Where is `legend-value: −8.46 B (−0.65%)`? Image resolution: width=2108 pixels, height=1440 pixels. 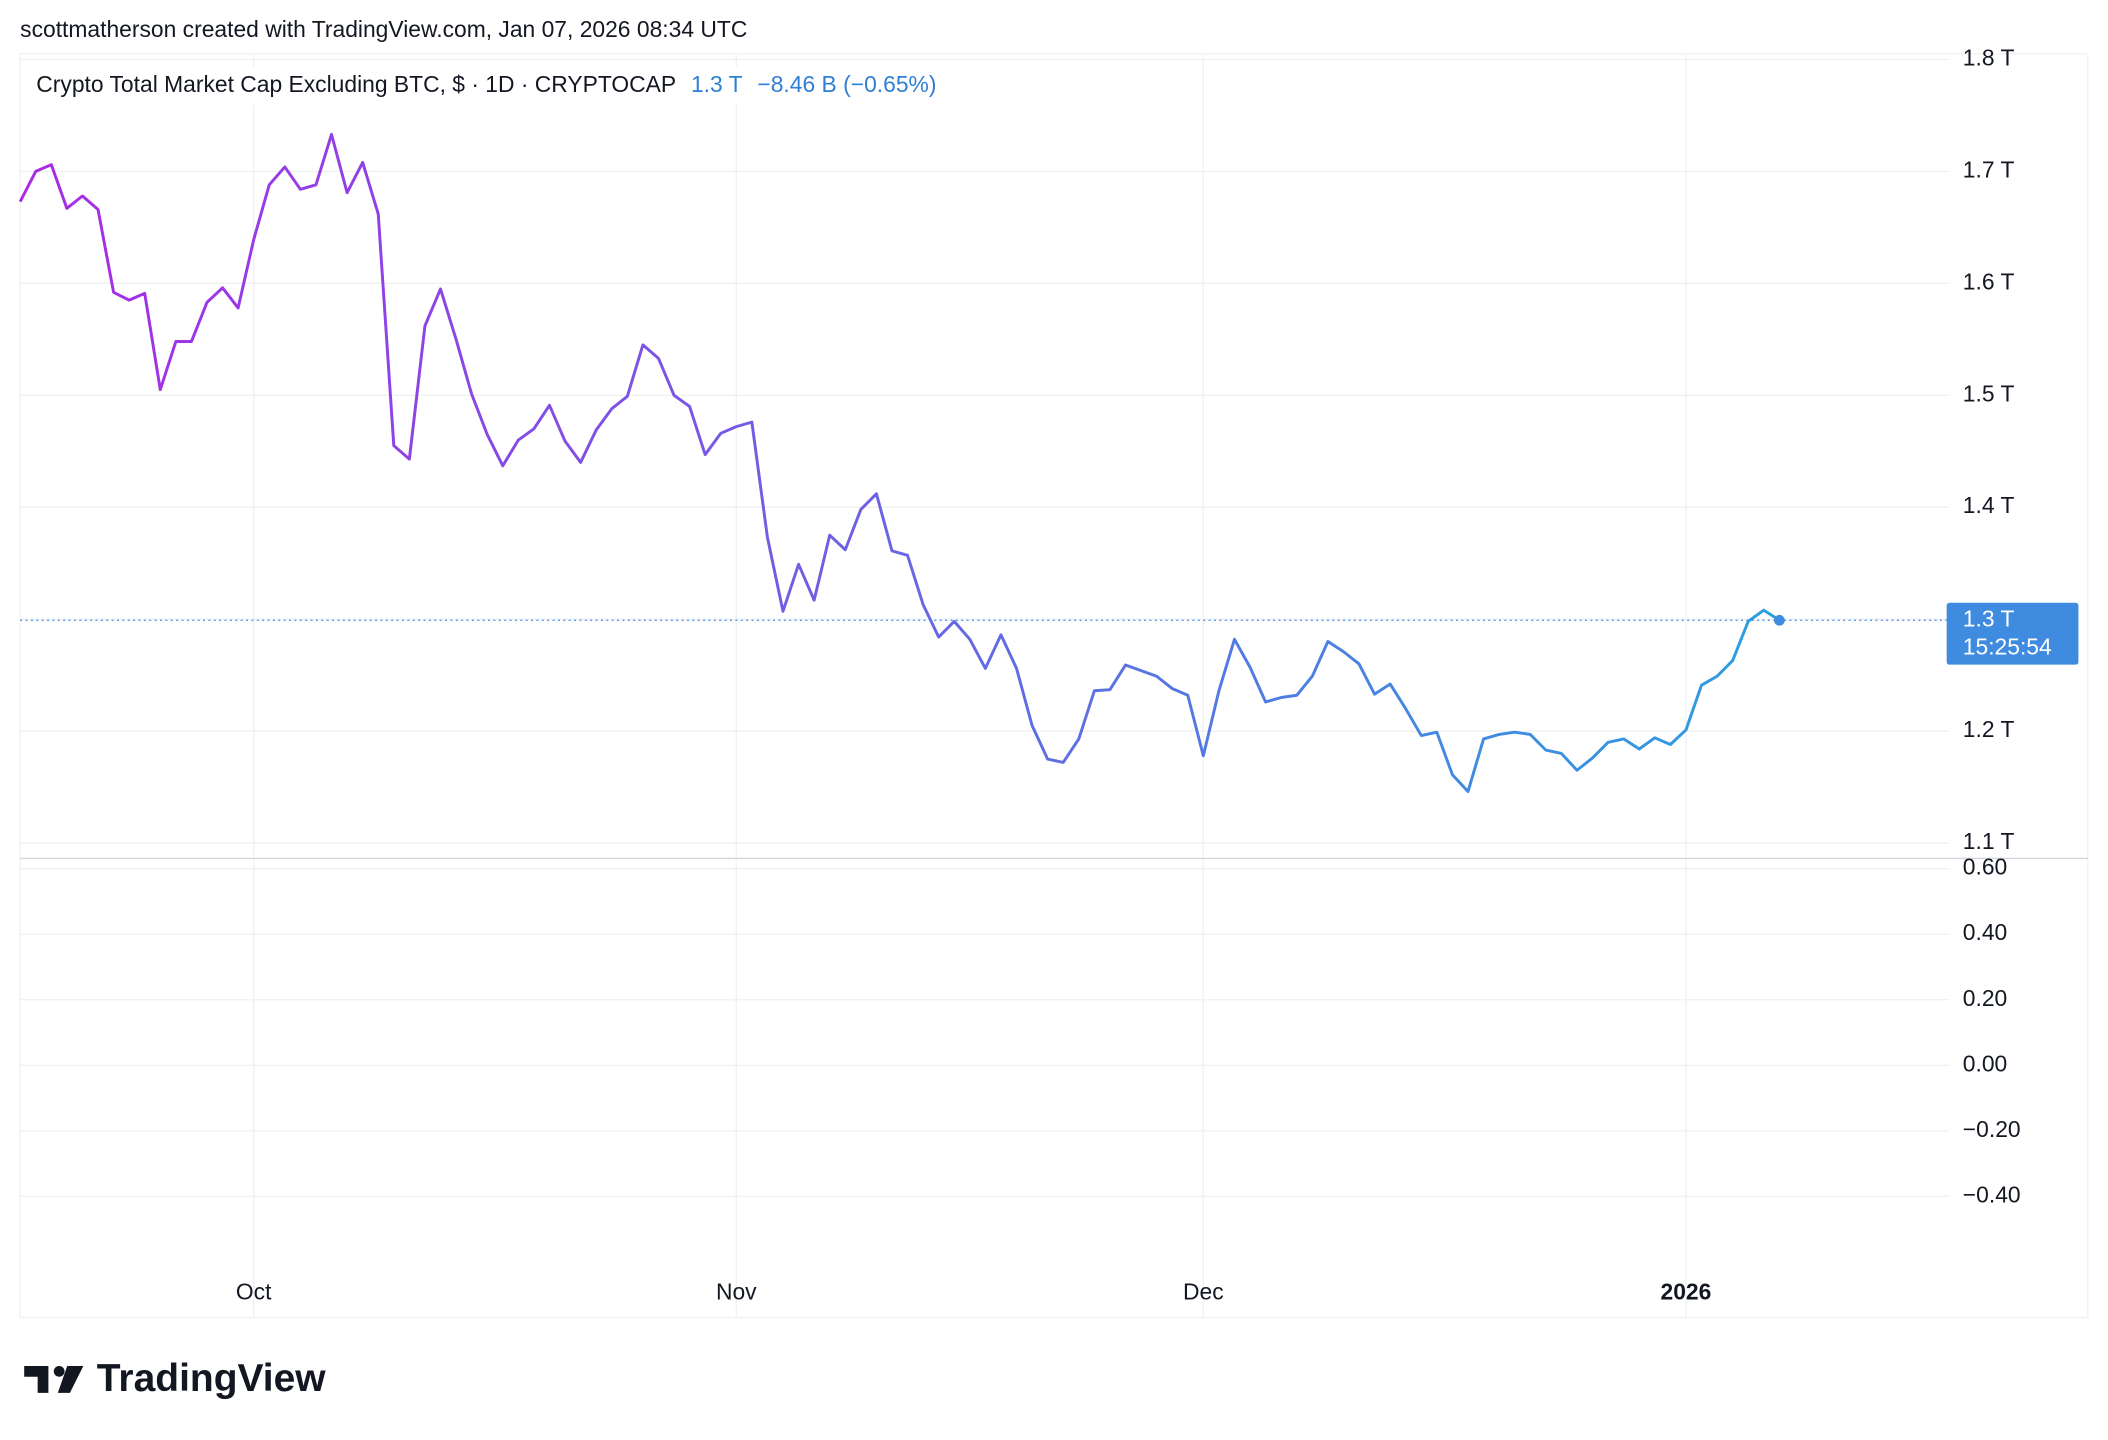 legend-value: −8.46 B (−0.65%) is located at coordinates (846, 84).